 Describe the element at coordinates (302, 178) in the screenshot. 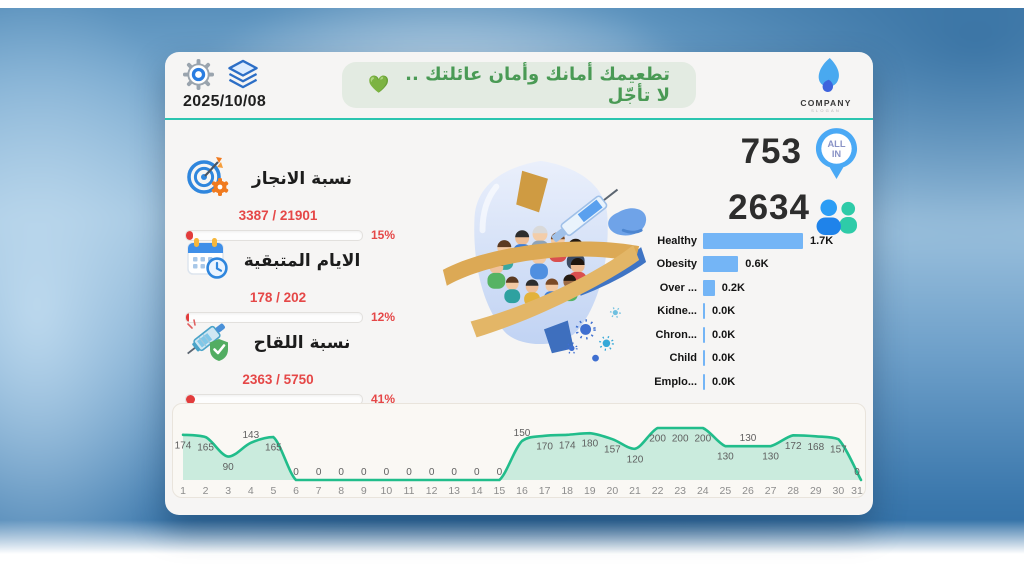

I see `kpi-title: نسبة الانجاز` at that location.